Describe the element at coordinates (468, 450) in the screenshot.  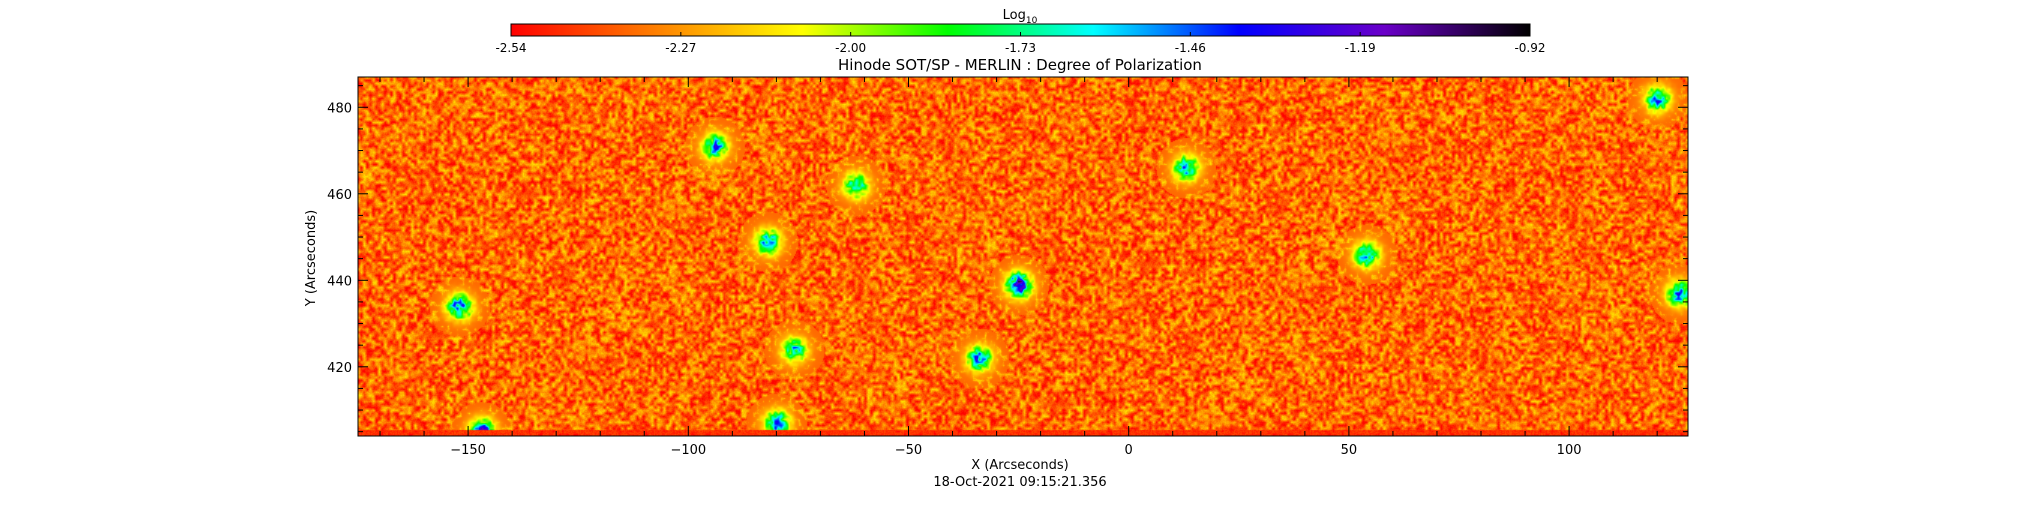
I see `x-tick-label: −150` at that location.